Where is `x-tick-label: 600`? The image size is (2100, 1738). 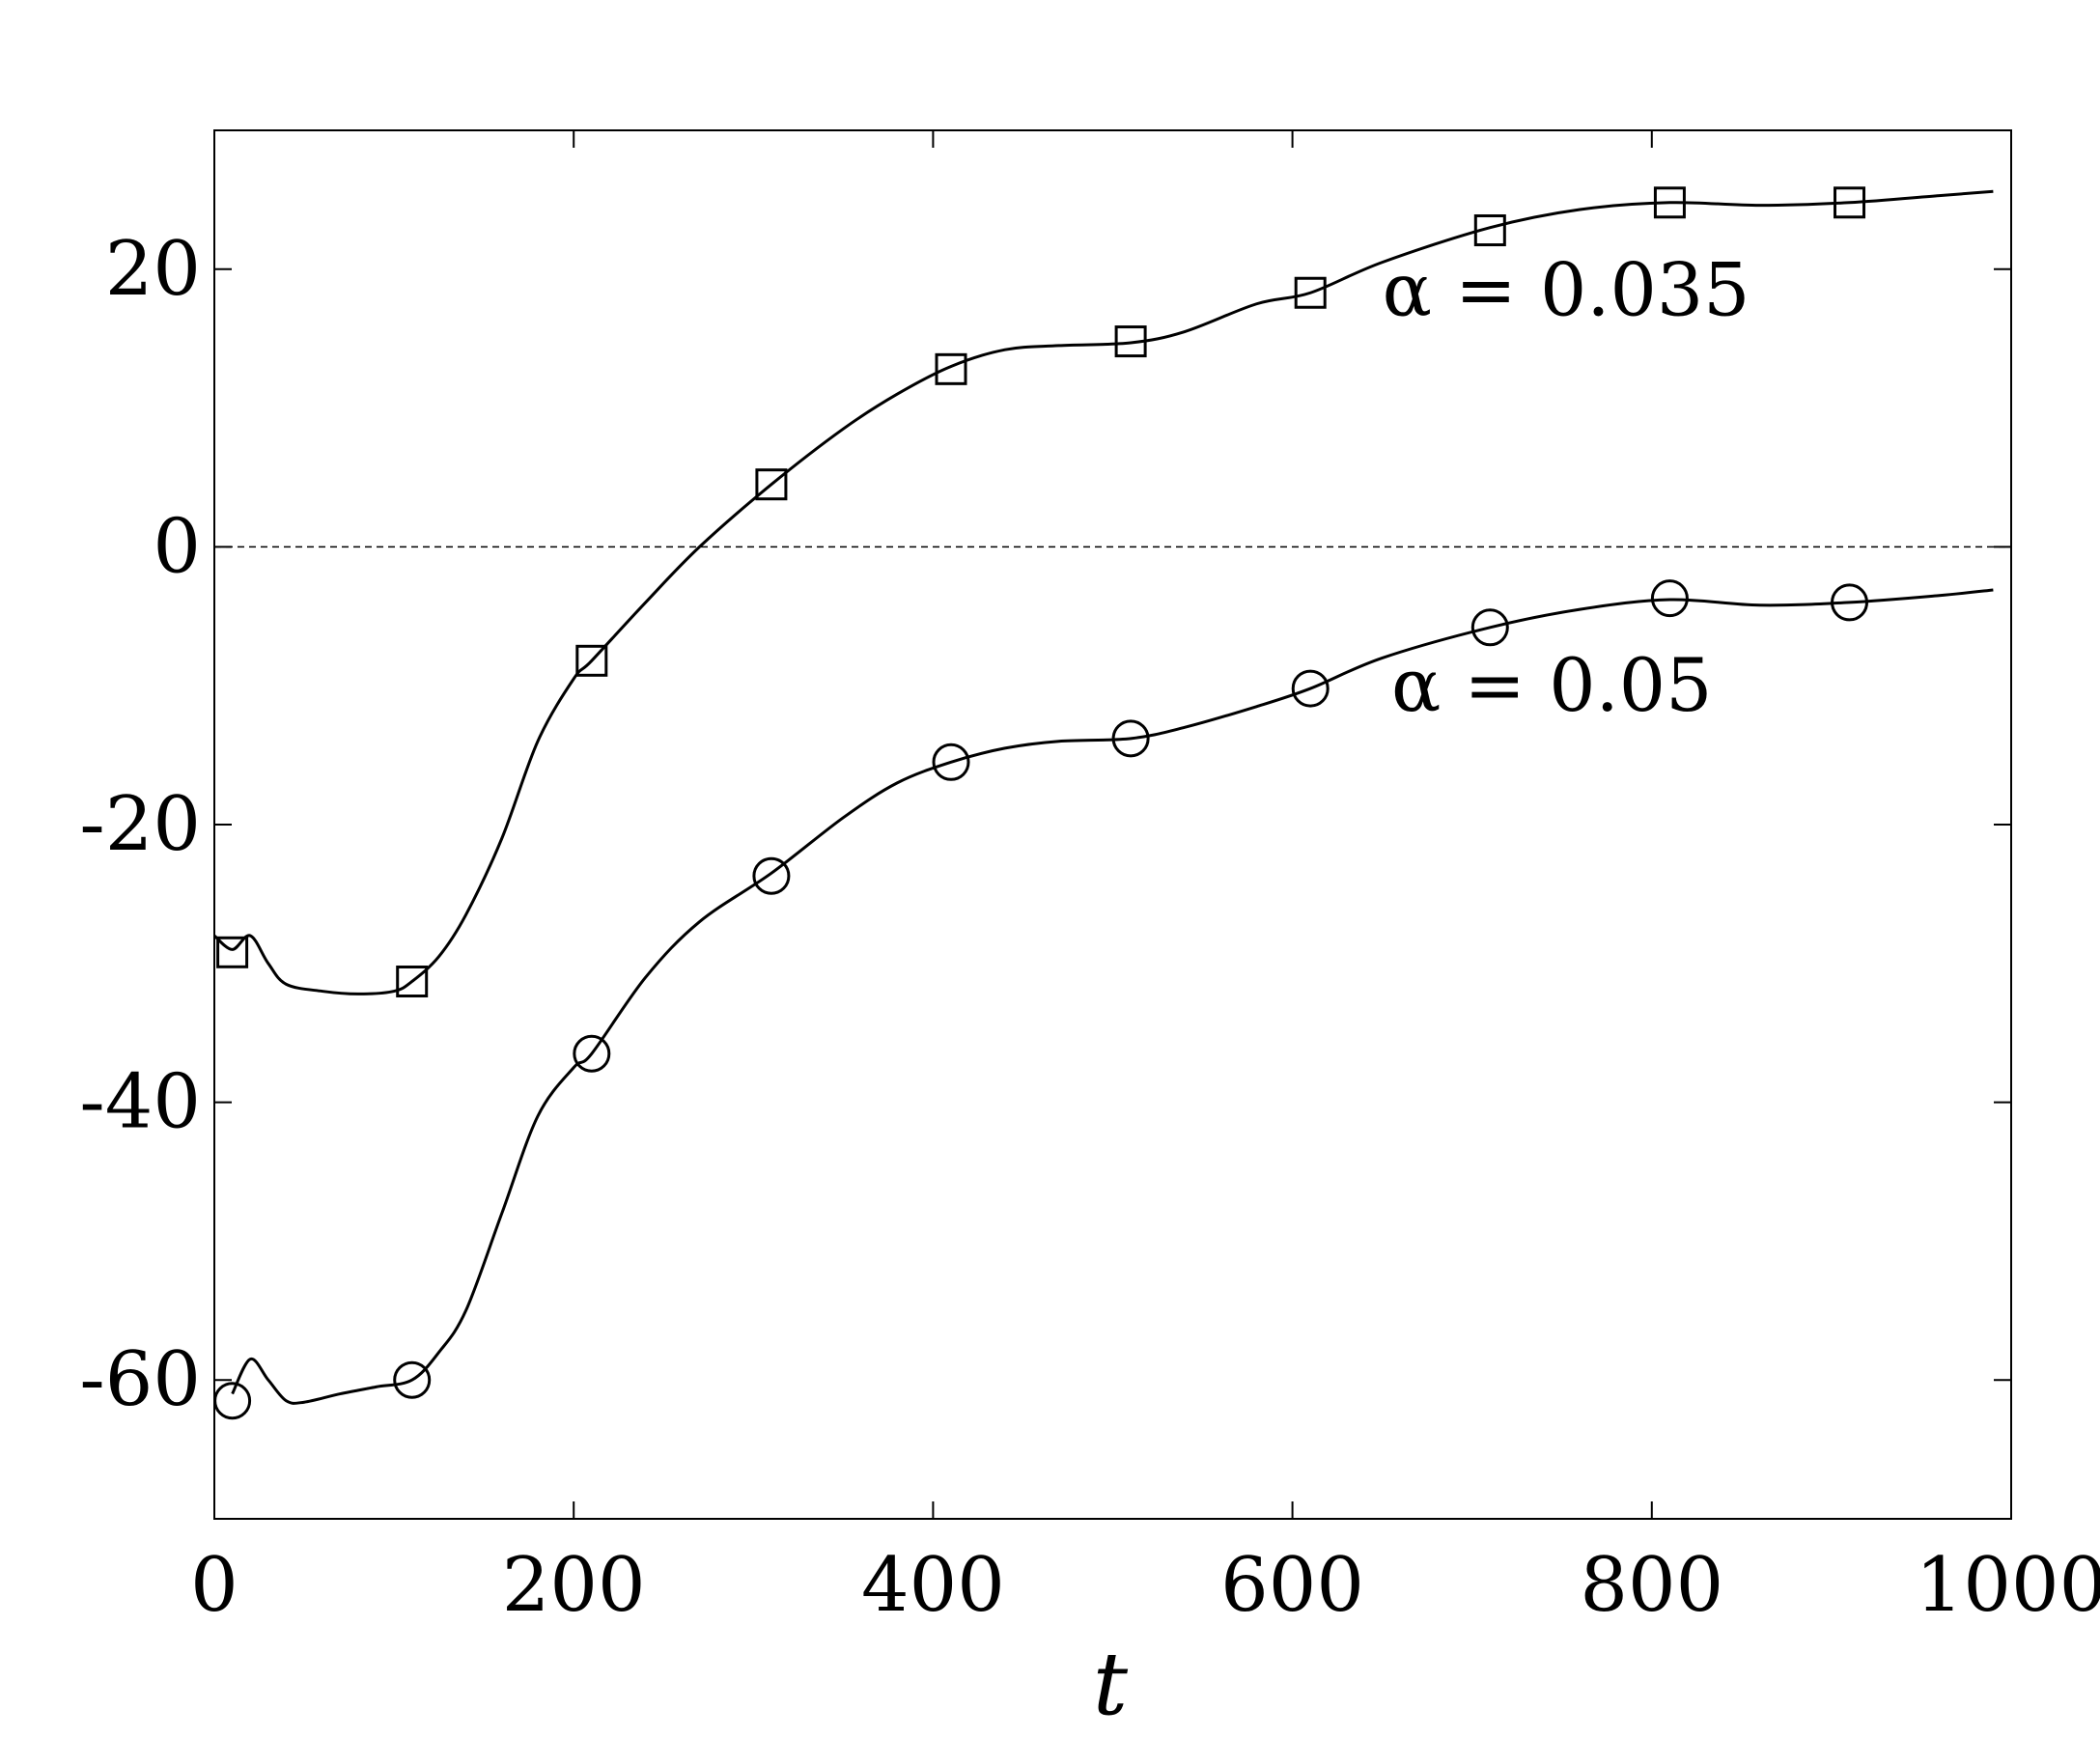
x-tick-label: 600 is located at coordinates (1292, 1586).